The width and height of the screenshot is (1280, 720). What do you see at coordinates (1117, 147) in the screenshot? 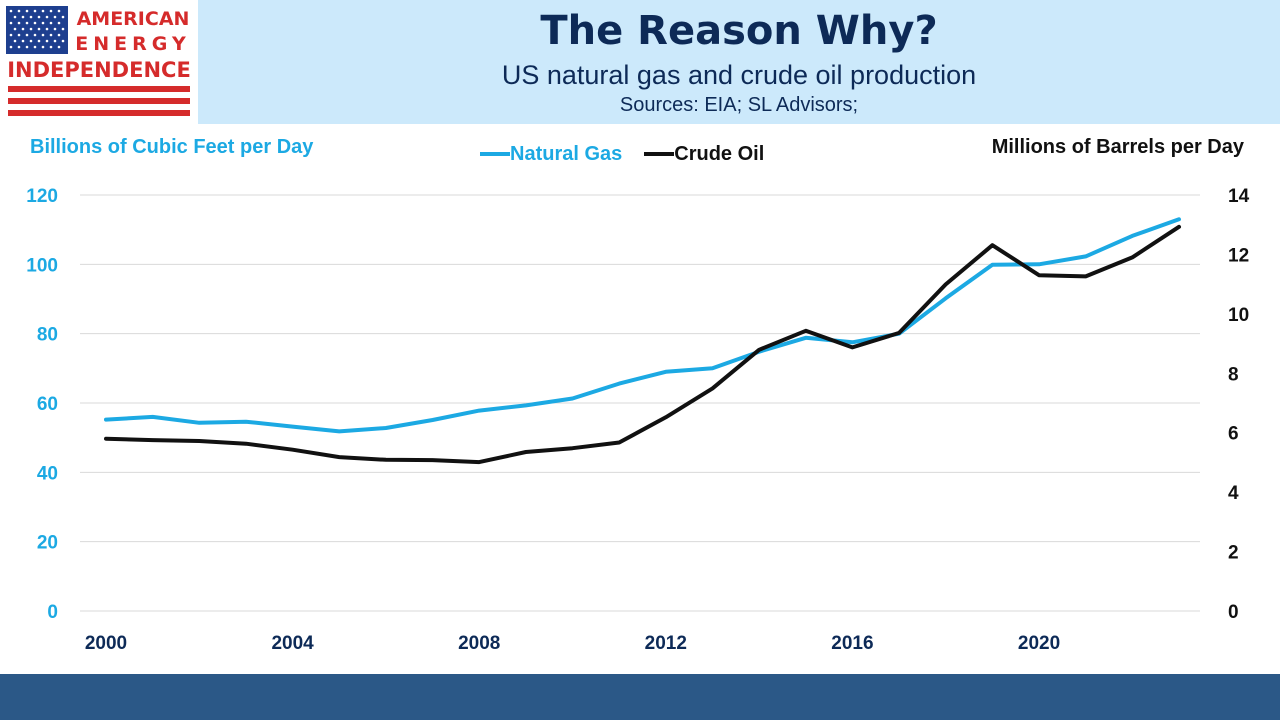
I see `right-axis-title: Millions of Barrels per Day` at bounding box center [1117, 147].